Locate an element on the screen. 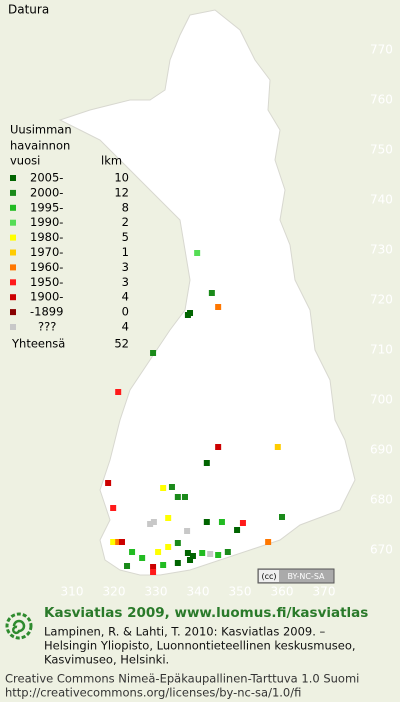 Image resolution: width=400 pixels, height=702 pixels. legend-label: 1950- is located at coordinates (46, 282).